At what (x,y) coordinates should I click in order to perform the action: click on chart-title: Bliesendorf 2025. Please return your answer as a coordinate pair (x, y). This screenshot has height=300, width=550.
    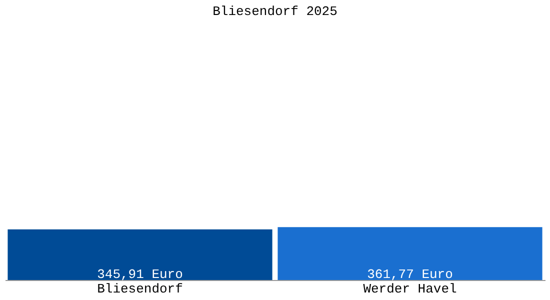
    Looking at the image, I should click on (275, 11).